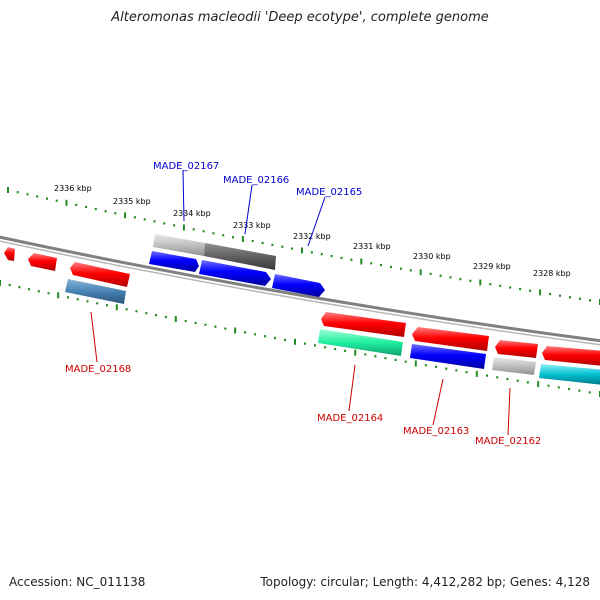  What do you see at coordinates (77, 582) in the screenshot?
I see `accession-text: Accession: NC_011138` at bounding box center [77, 582].